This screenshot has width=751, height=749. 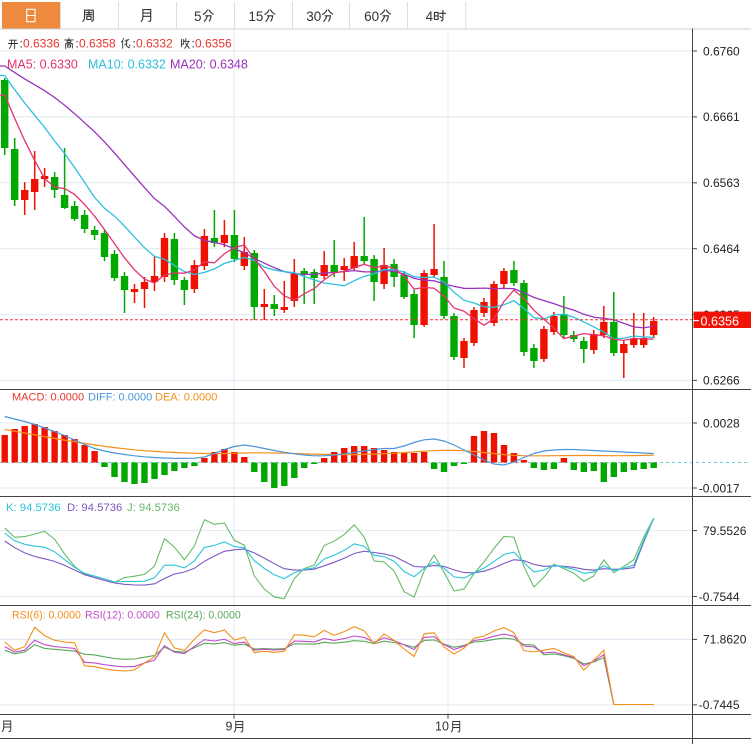 I want to click on svg-text: -0.7544, so click(x=719, y=597).